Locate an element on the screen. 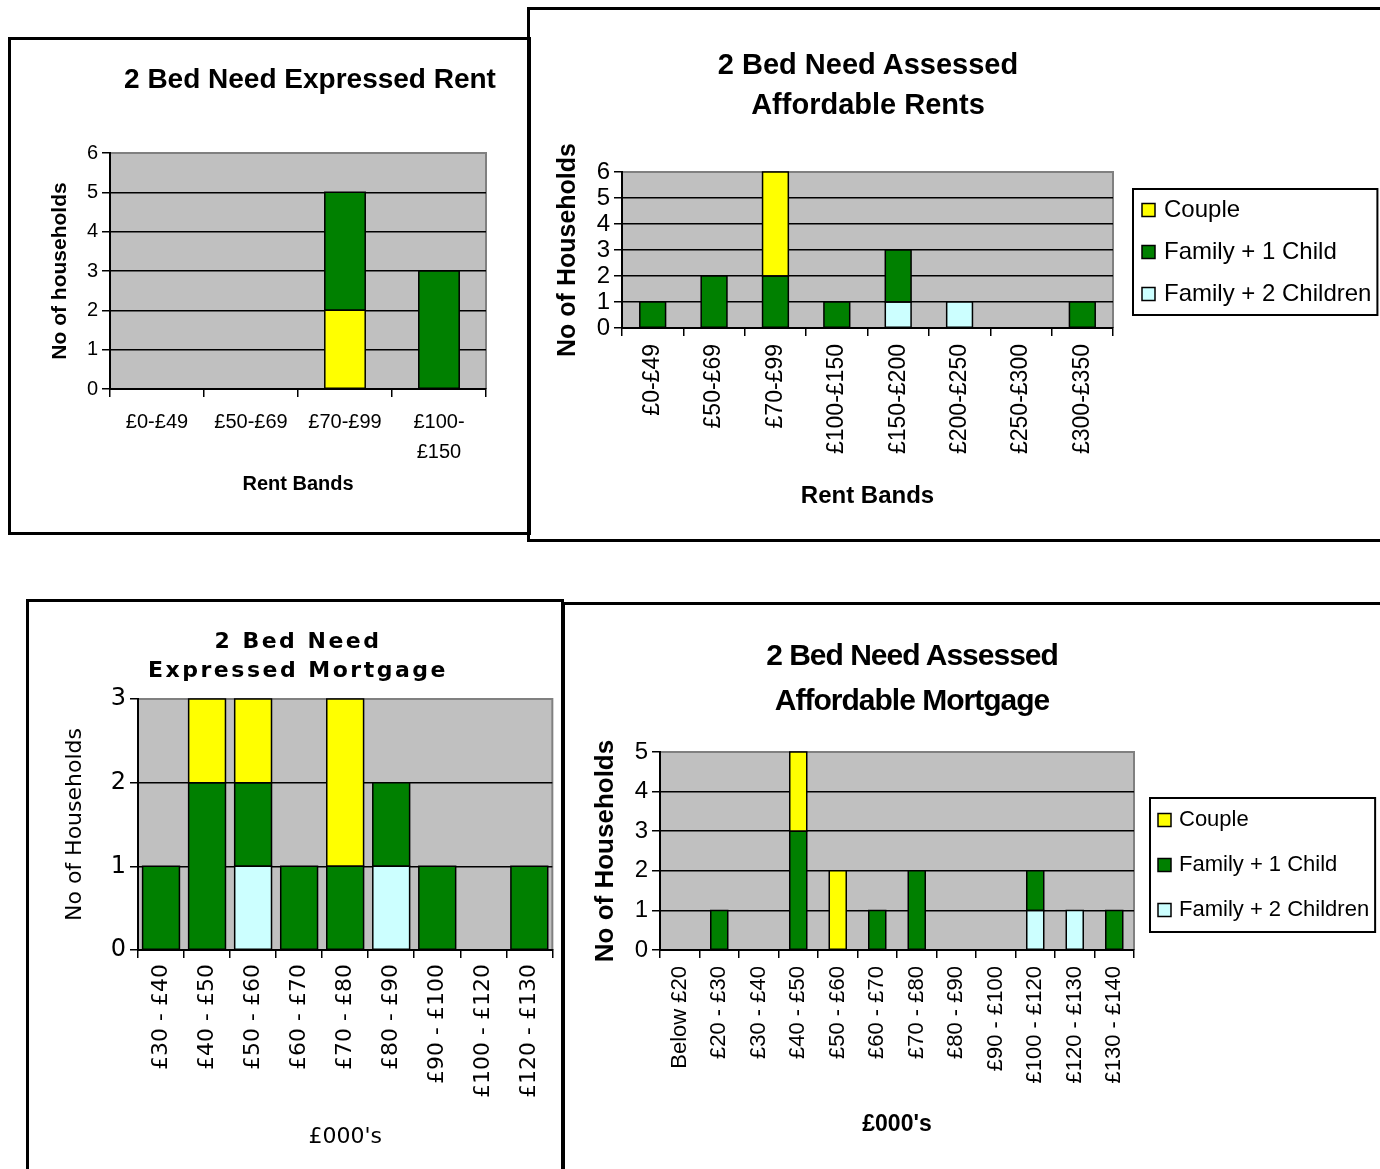  x-tick-label: Below £20 is located at coordinates (678, 1017).